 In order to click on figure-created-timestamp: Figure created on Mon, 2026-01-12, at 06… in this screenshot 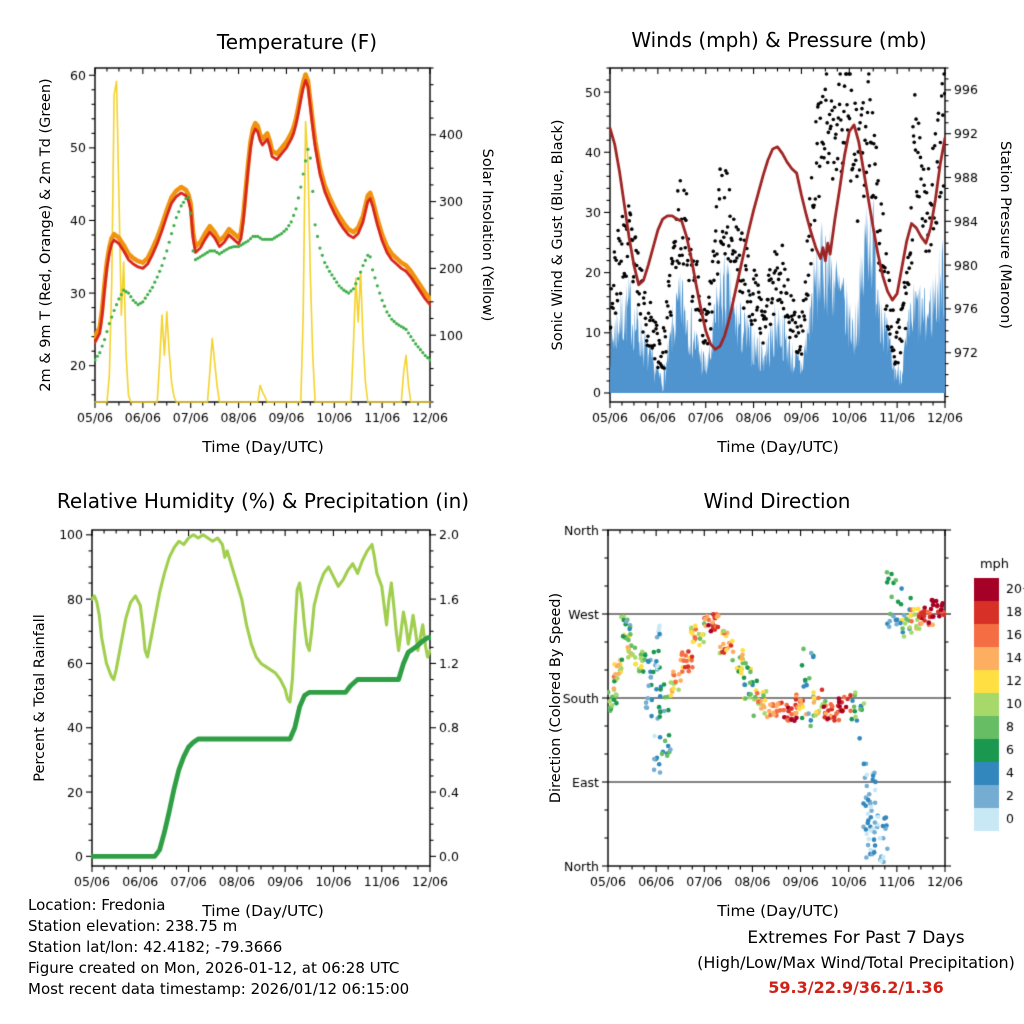, I will do `click(214, 968)`.